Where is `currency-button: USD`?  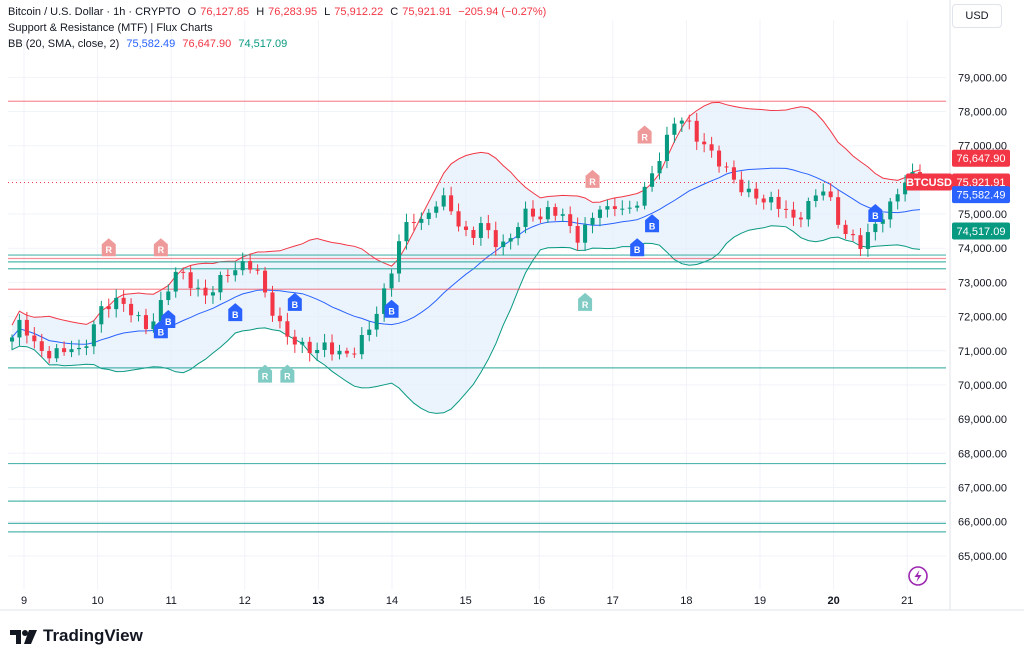
currency-button: USD is located at coordinates (977, 16).